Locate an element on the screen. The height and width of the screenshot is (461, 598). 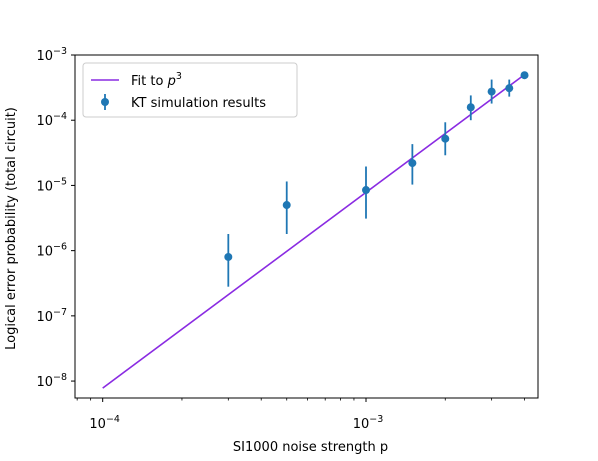
y-tick-label: 10⁻⁴ is located at coordinates (51, 120).